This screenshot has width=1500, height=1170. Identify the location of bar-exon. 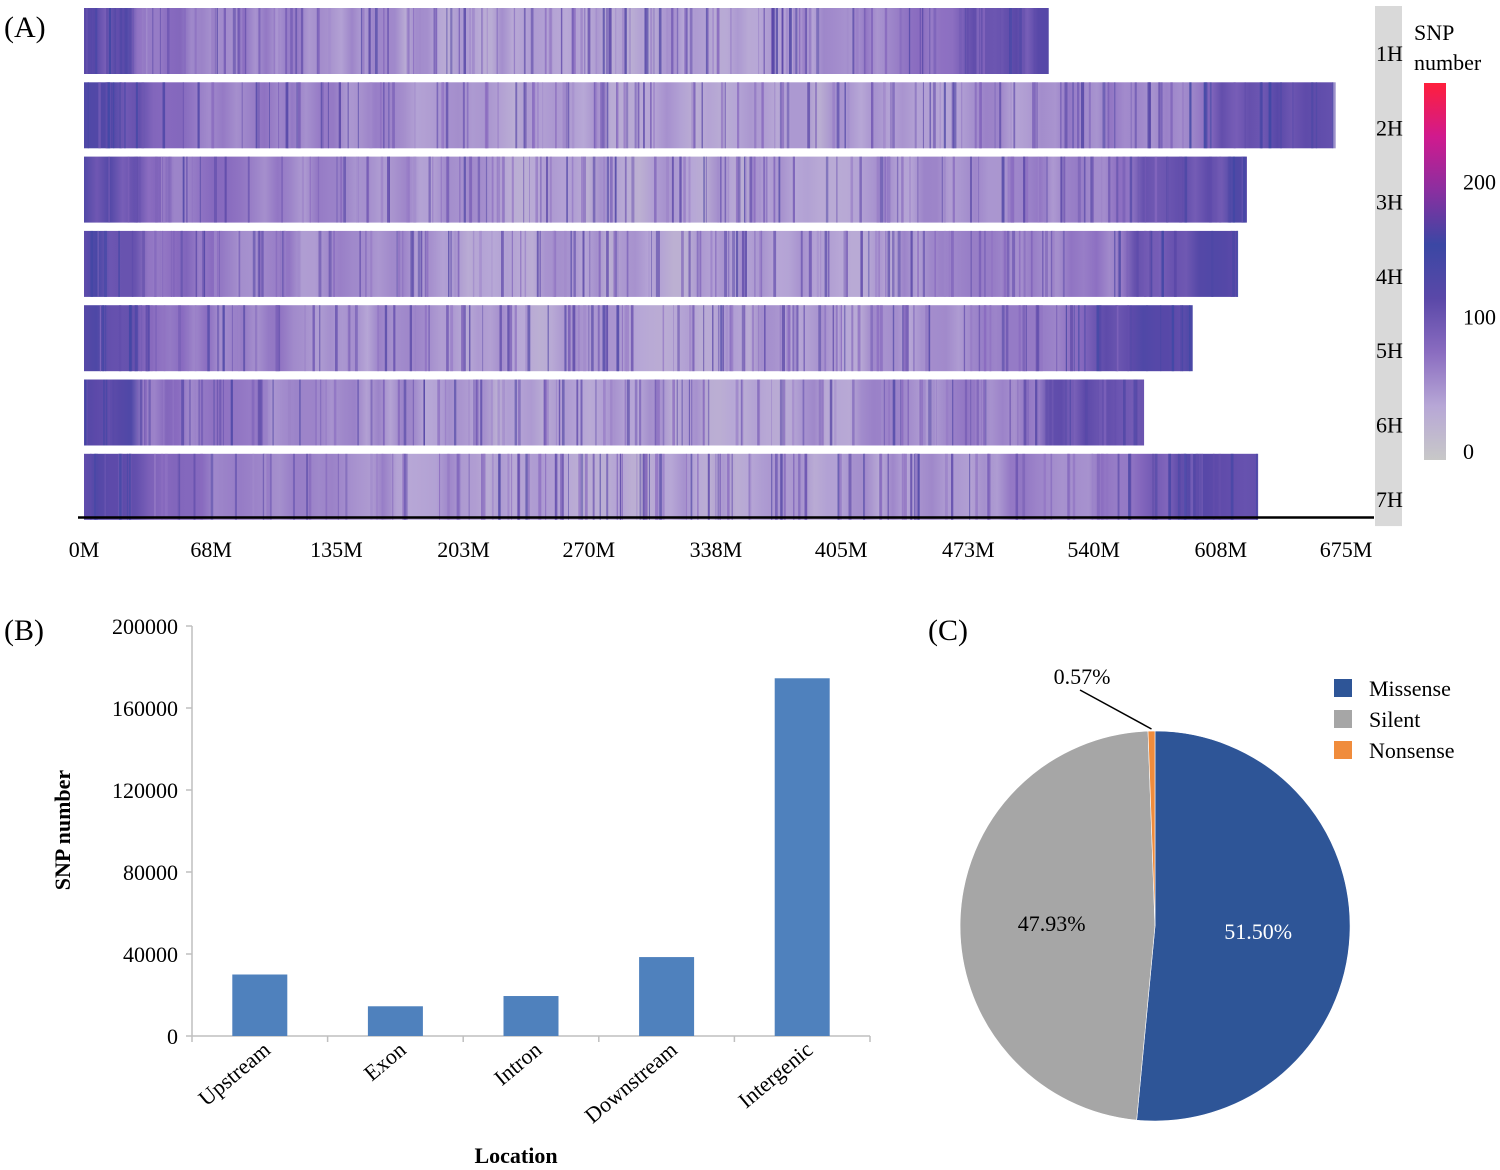
(395, 1021).